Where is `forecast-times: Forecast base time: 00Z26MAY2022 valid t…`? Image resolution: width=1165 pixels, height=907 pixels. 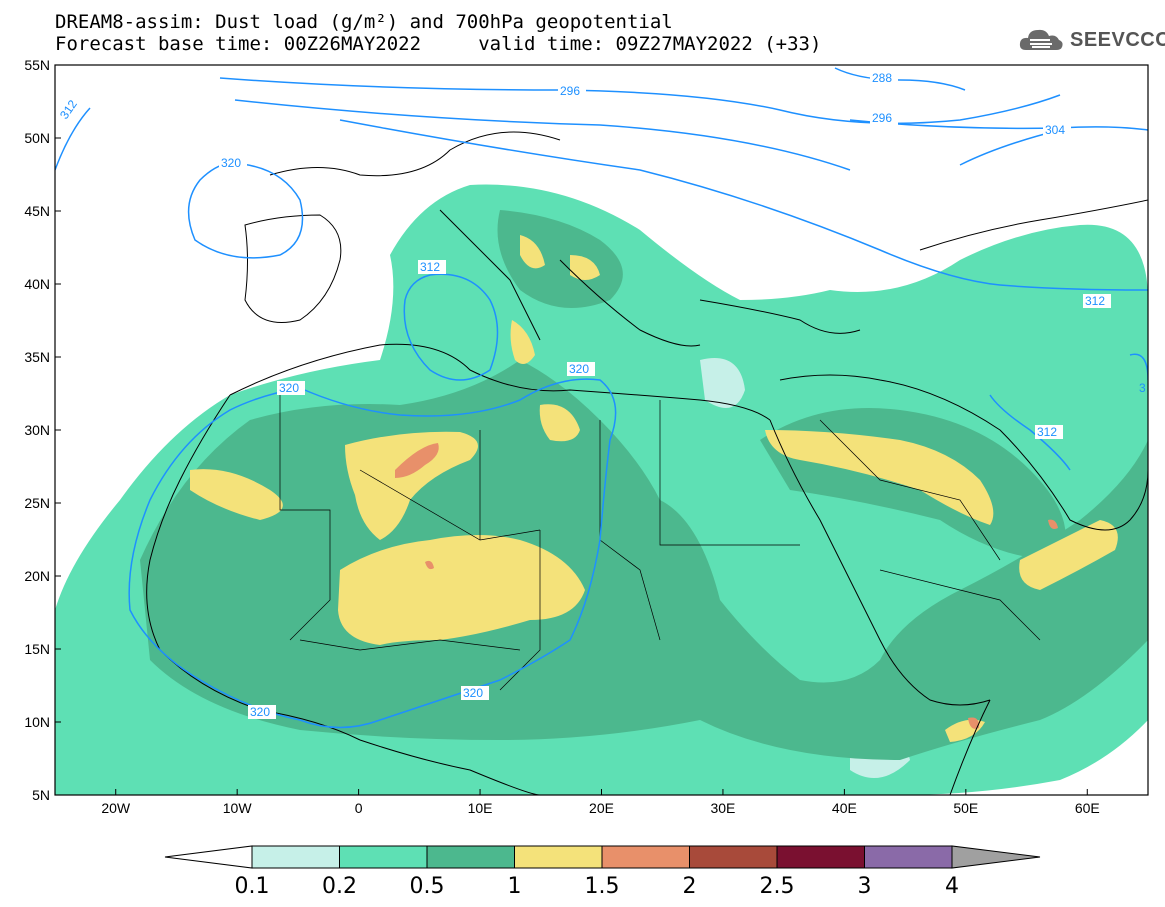
forecast-times: Forecast base time: 00Z26MAY2022 valid t… is located at coordinates (438, 44).